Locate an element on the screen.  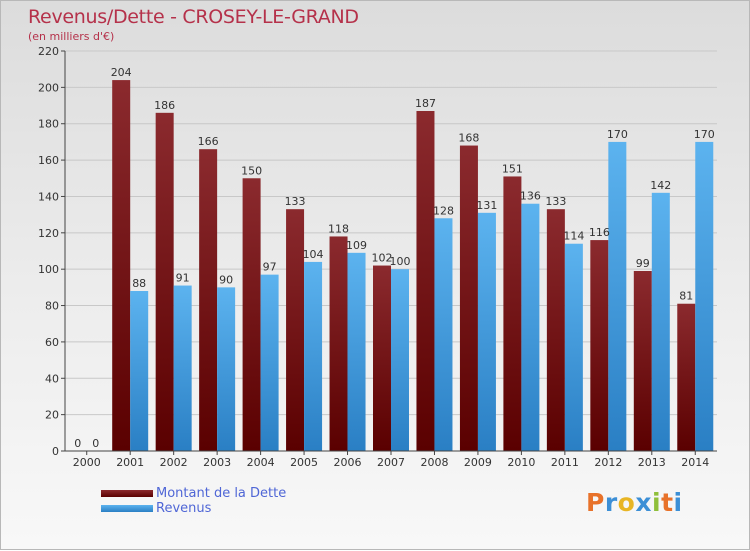
value-label-dette-2002: 186 is located at coordinates (164, 105).